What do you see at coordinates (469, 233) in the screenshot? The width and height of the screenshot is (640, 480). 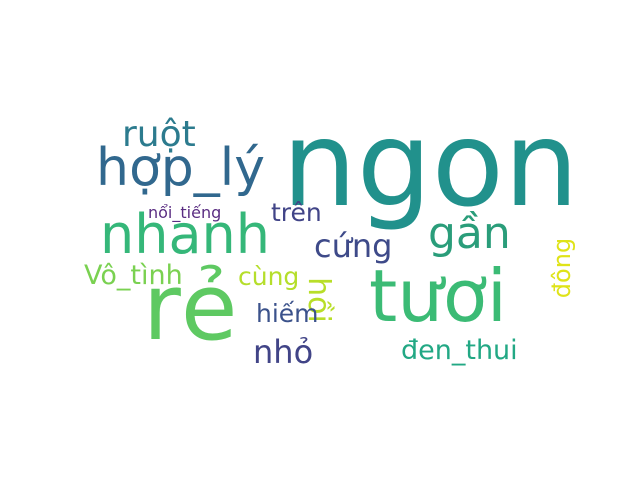 I see `word-gan: gần` at bounding box center [469, 233].